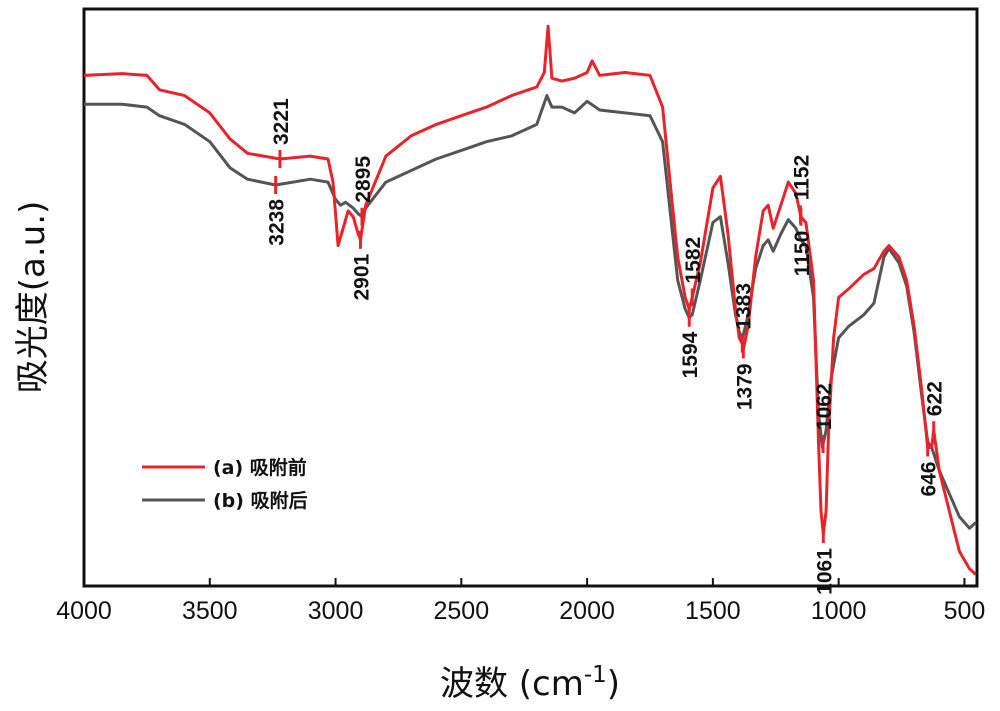 The width and height of the screenshot is (1000, 711). Describe the element at coordinates (839, 611) in the screenshot. I see `x-tick-label-6: 1000` at that location.